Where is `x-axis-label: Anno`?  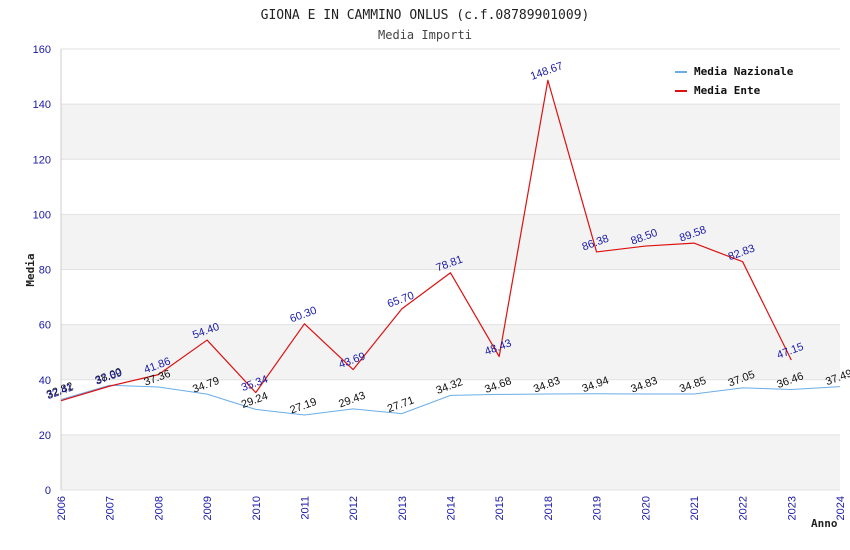 x-axis-label: Anno is located at coordinates (824, 523).